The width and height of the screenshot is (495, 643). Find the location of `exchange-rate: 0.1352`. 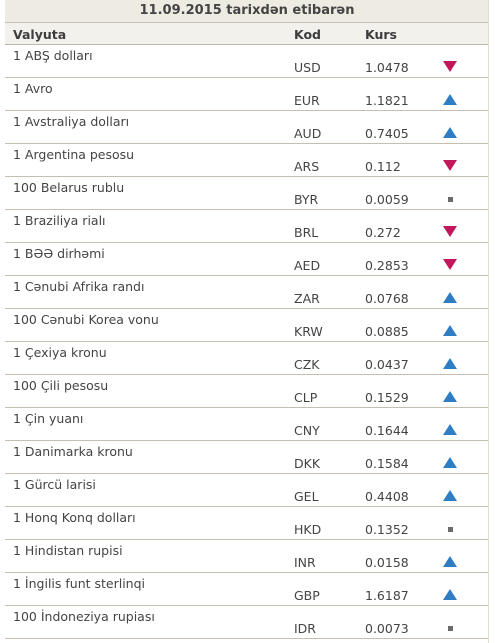

exchange-rate: 0.1352 is located at coordinates (387, 529).